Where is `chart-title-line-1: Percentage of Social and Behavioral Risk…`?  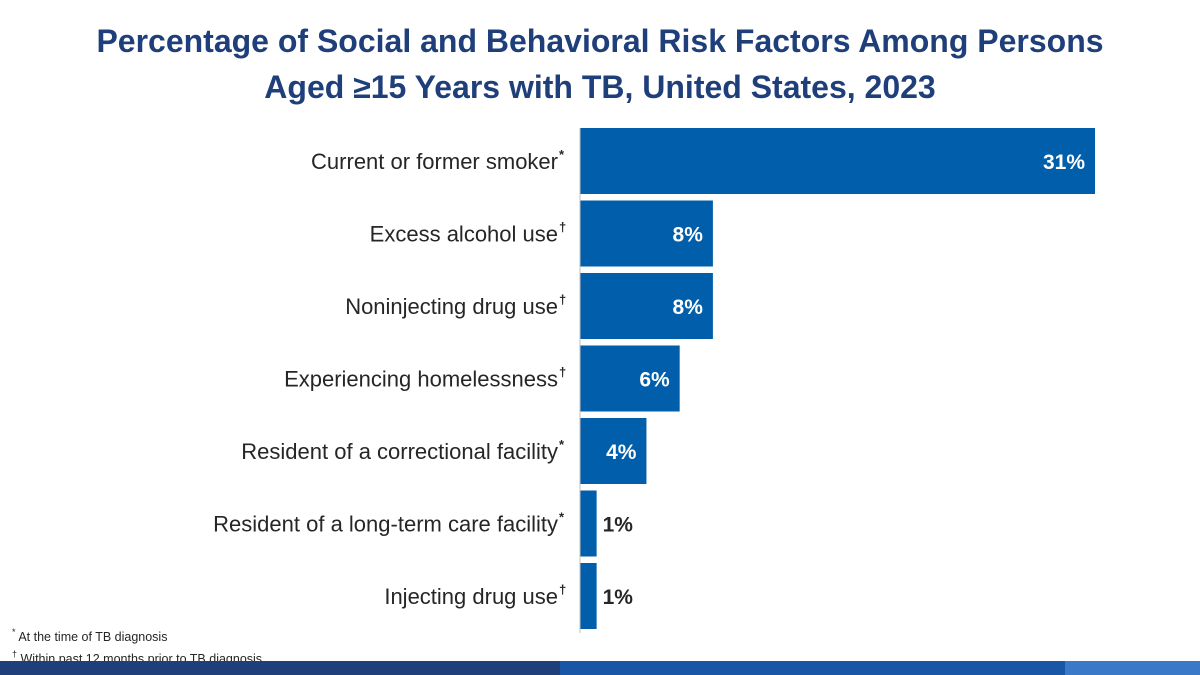
chart-title-line-1: Percentage of Social and Behavioral Risk… is located at coordinates (600, 41).